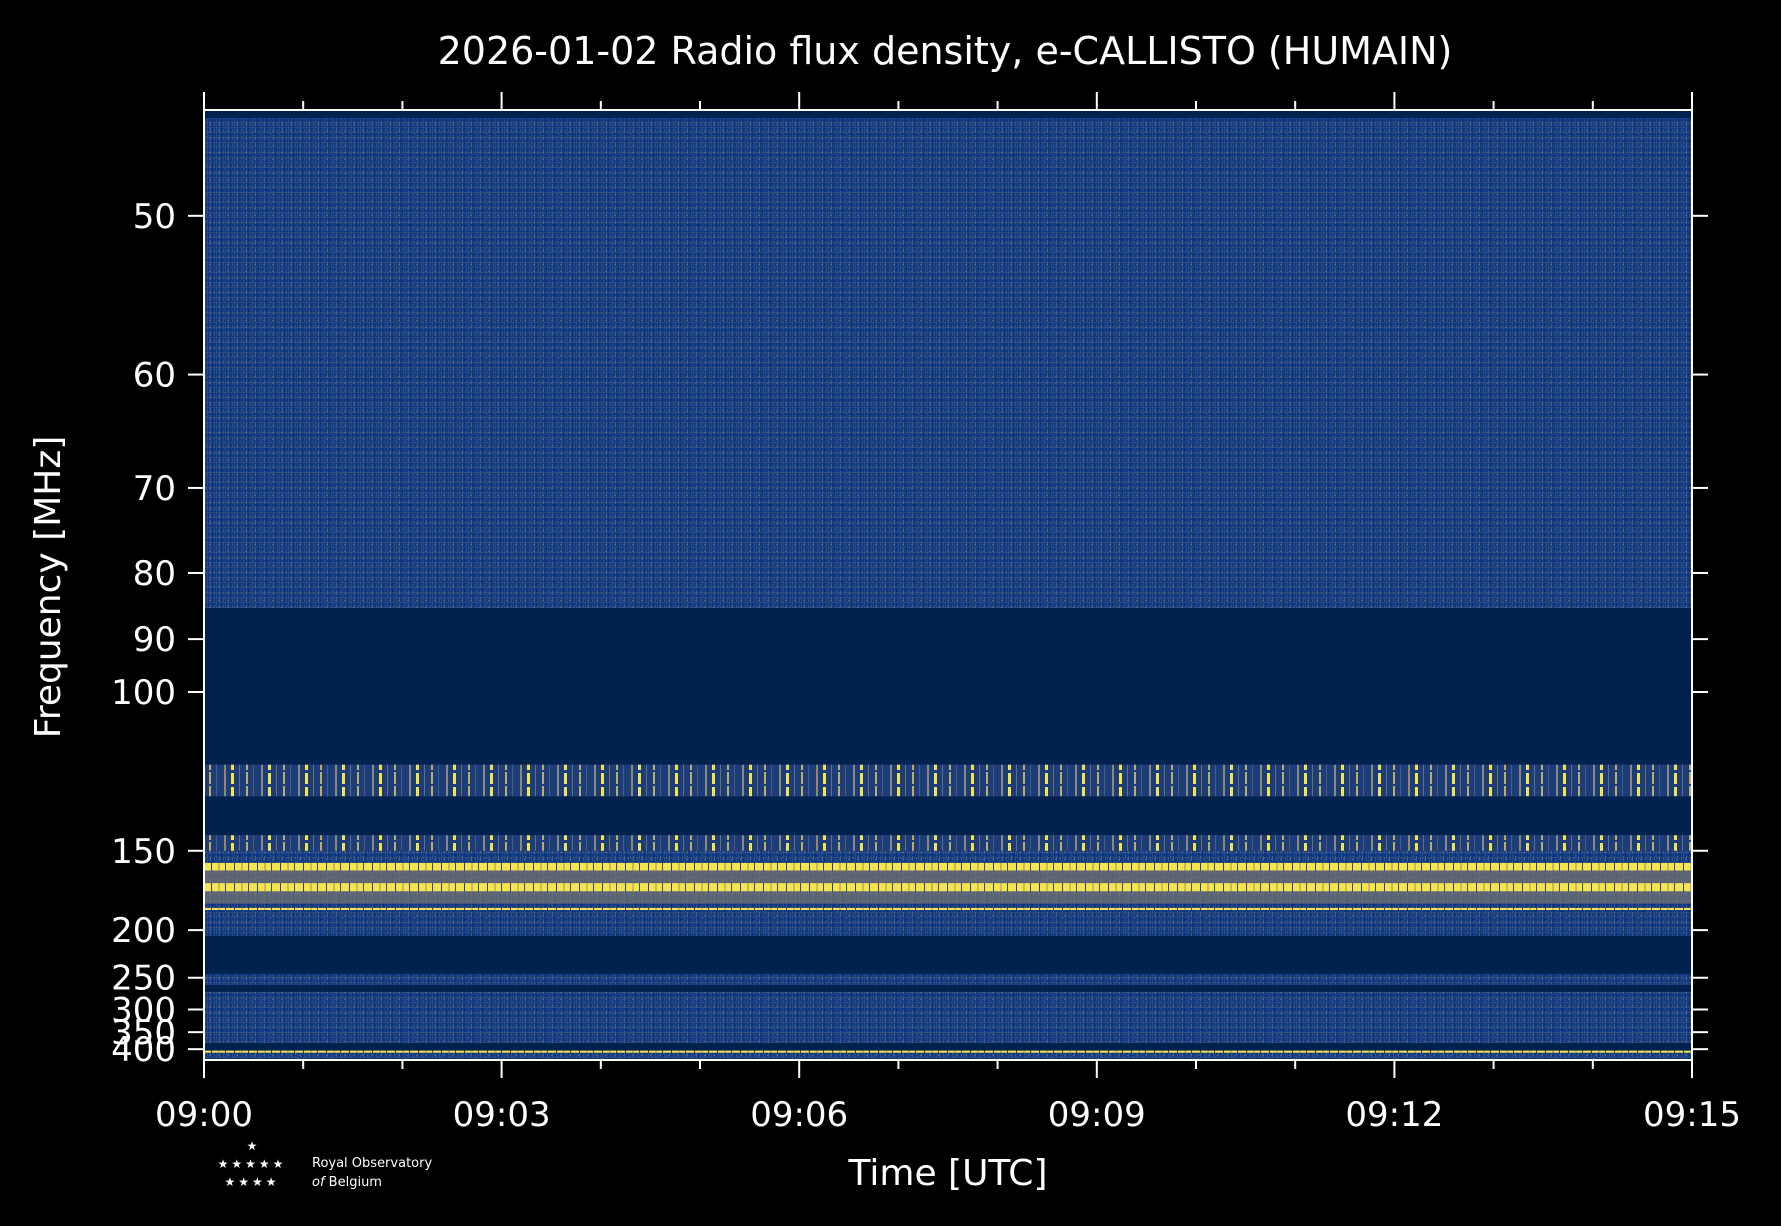  Describe the element at coordinates (154, 376) in the screenshot. I see `y-tick-label: 60` at that location.